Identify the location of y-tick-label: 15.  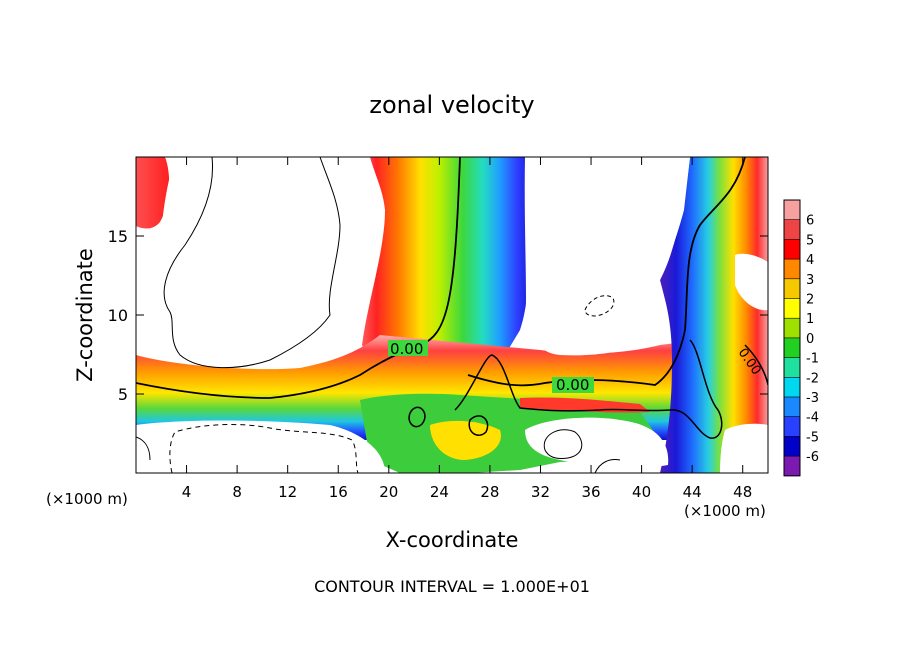
(118, 236).